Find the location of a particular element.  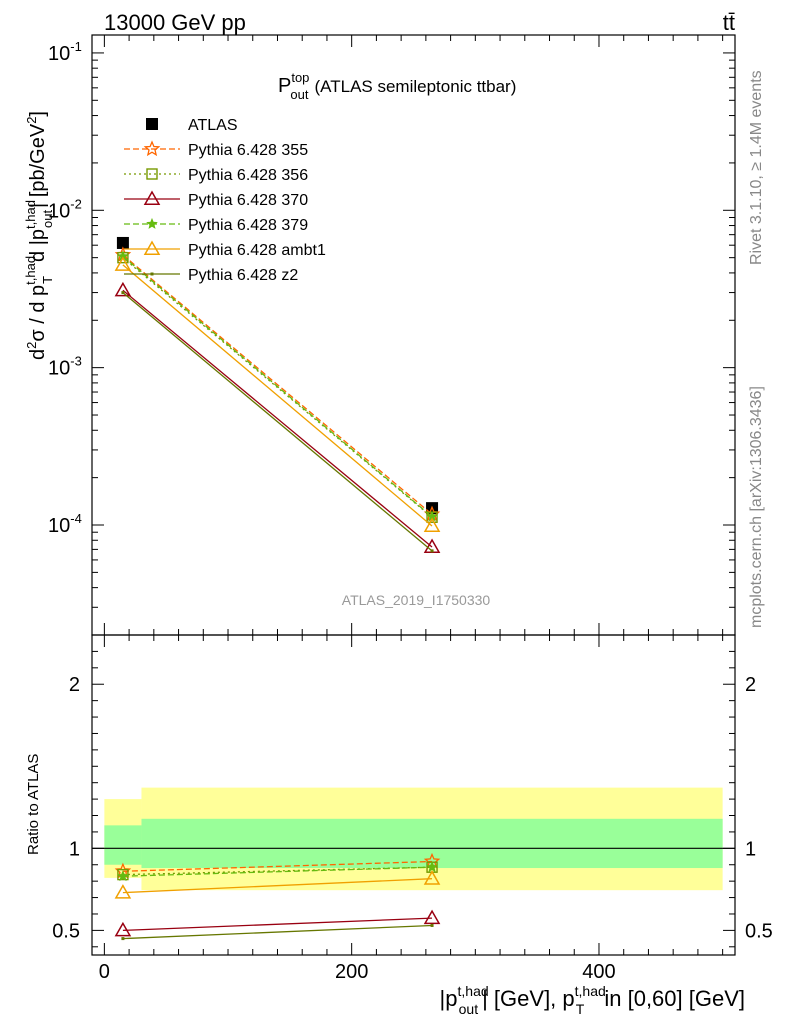

energy-label: 13000 GeV pp is located at coordinates (175, 22).